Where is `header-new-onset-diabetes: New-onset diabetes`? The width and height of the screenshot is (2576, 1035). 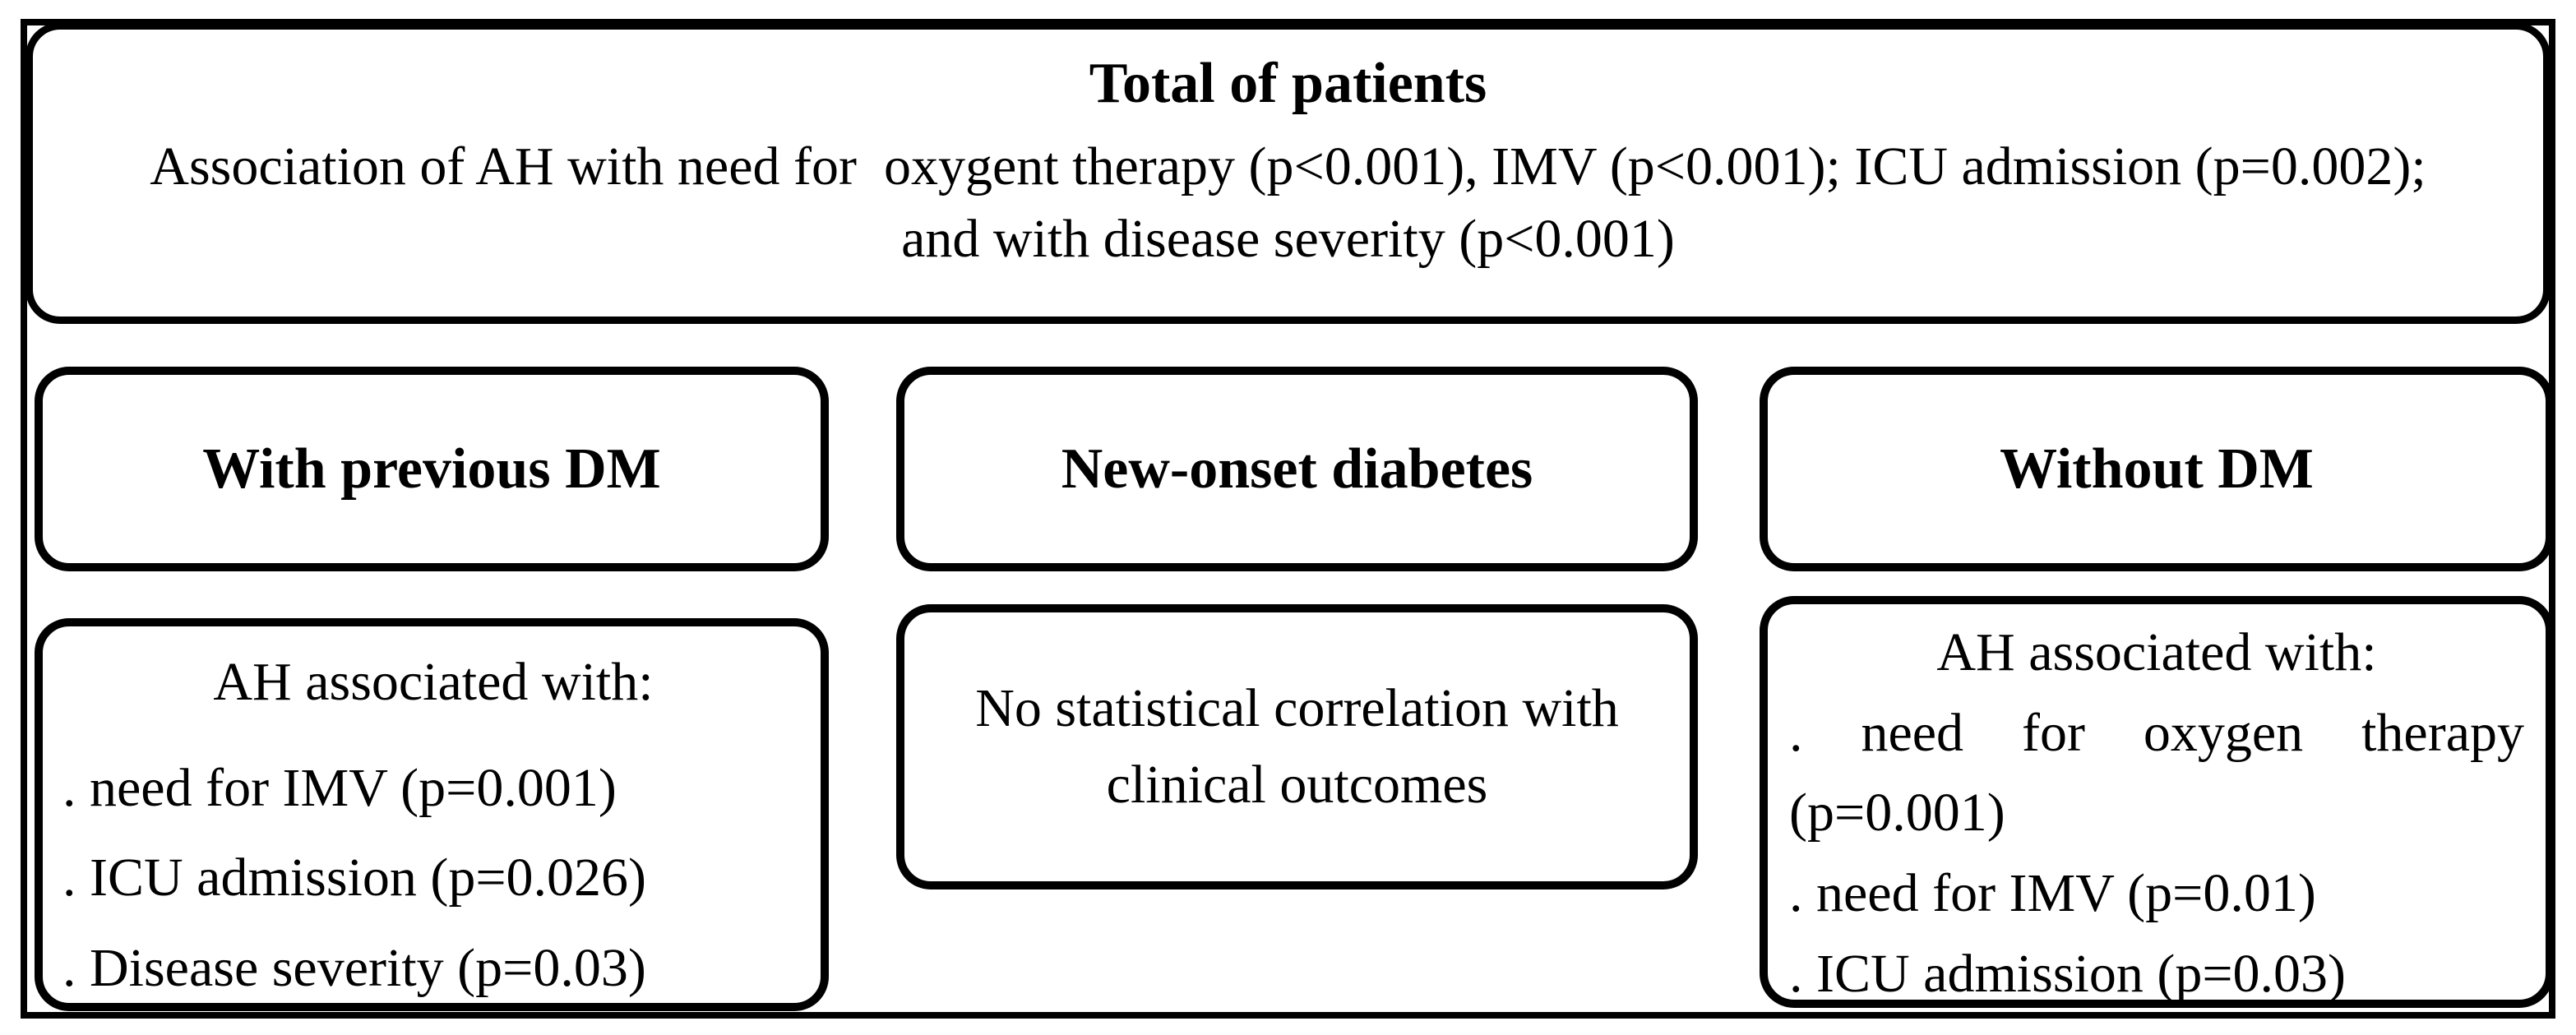
header-new-onset-diabetes: New-onset diabetes is located at coordinates (1297, 469).